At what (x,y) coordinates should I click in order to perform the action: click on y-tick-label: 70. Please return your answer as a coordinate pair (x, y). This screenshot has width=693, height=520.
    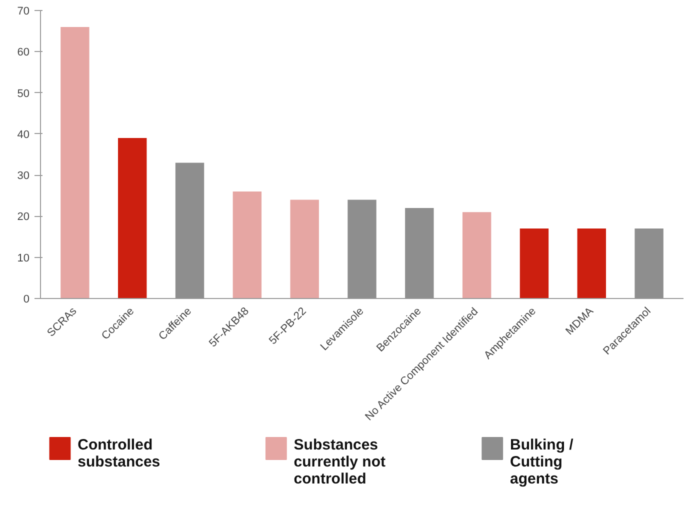
    Looking at the image, I should click on (23, 12).